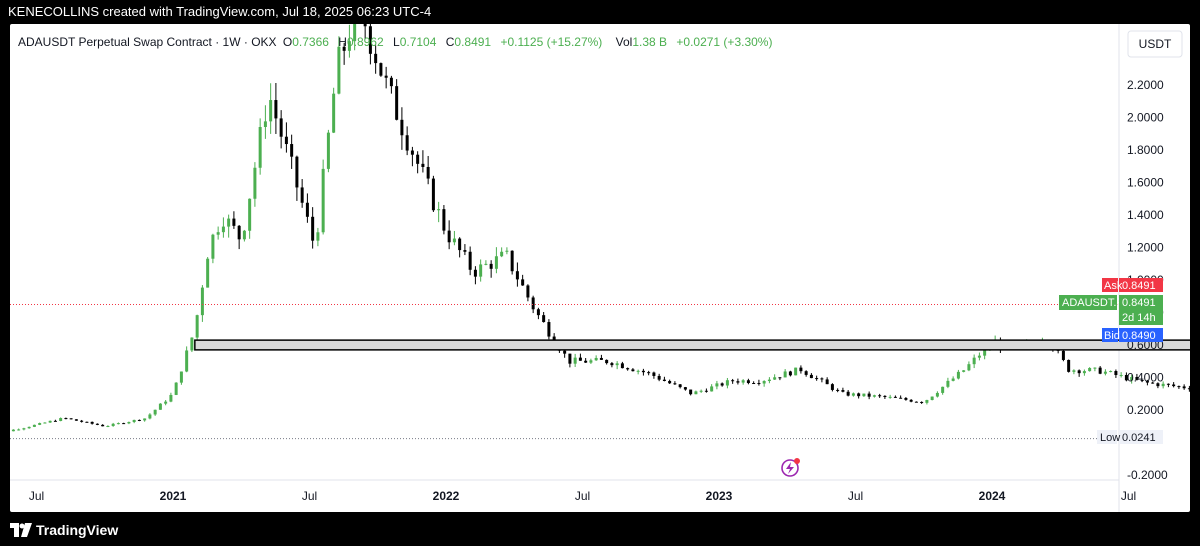  I want to click on currency-button, so click(1155, 44).